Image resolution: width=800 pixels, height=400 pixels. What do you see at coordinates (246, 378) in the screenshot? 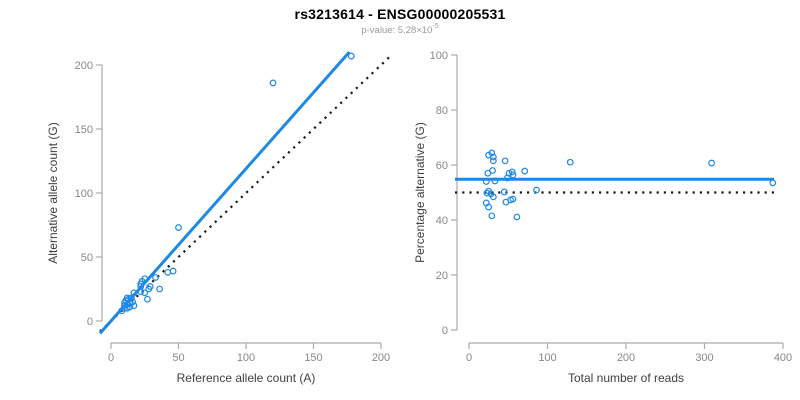
I see `x-axis-title: Reference allele count (A)` at bounding box center [246, 378].